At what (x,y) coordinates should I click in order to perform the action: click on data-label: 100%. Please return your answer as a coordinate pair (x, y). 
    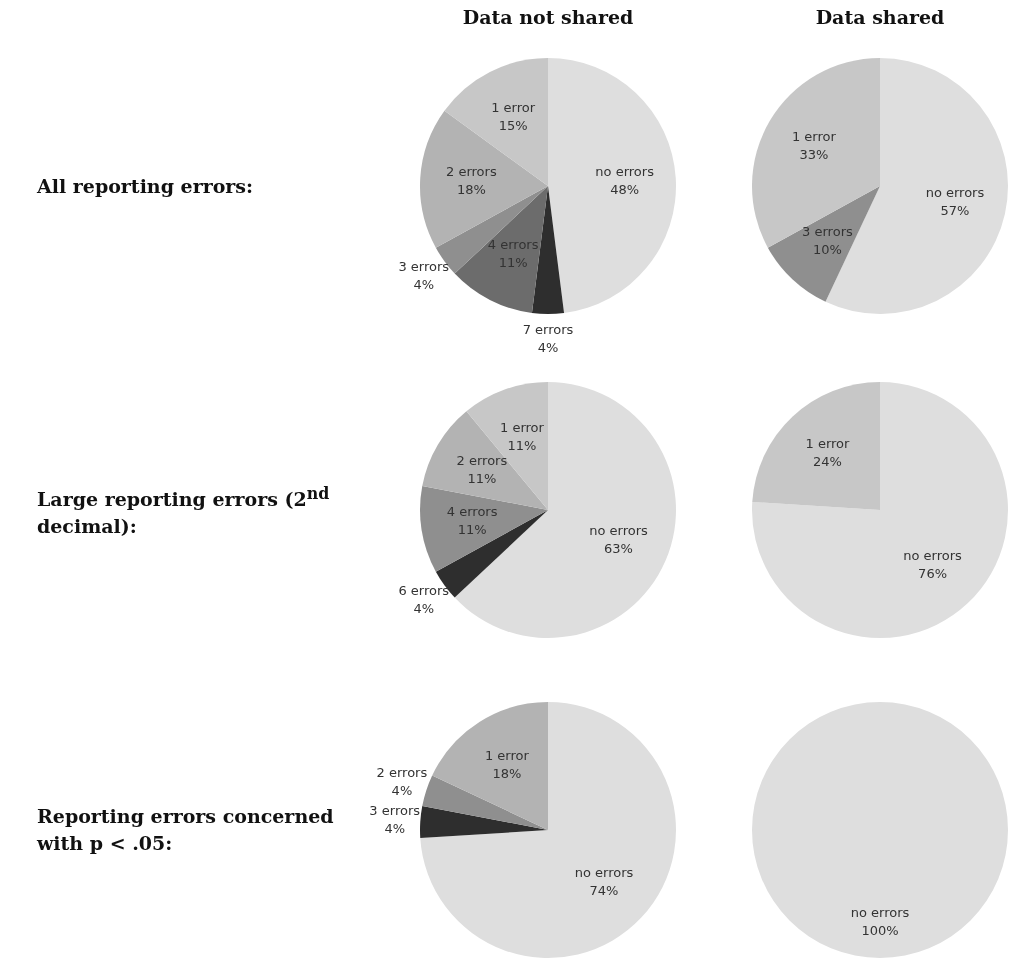
    Looking at the image, I should click on (880, 930).